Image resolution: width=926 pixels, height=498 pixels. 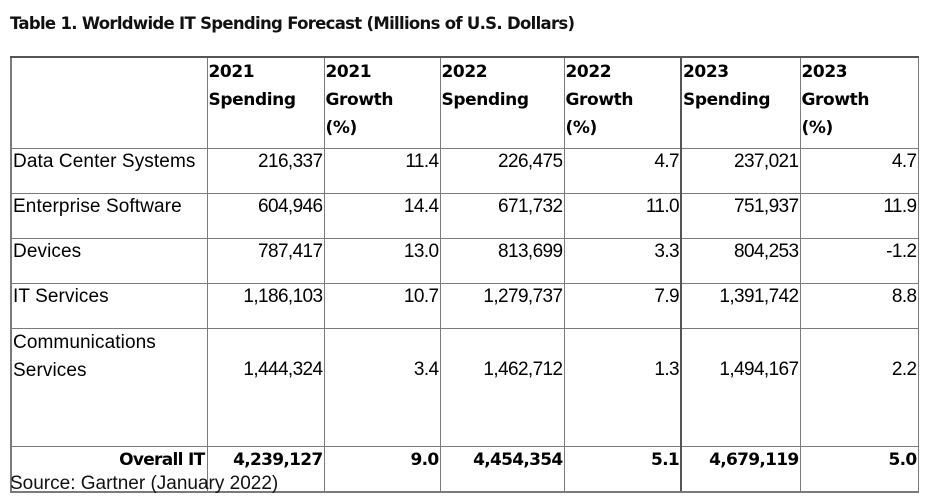 What do you see at coordinates (109, 469) in the screenshot?
I see `total-label: Overall IT` at bounding box center [109, 469].